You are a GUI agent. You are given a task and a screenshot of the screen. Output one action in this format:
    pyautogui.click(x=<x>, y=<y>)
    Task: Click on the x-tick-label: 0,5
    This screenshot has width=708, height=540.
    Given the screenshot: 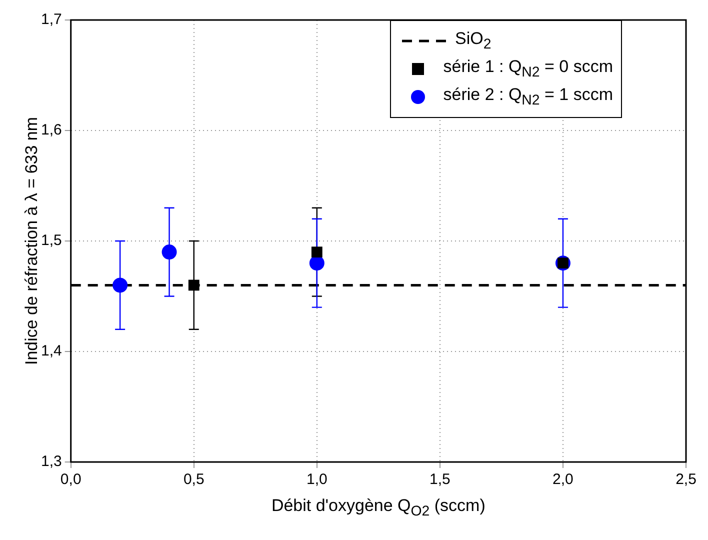 What is the action you would take?
    pyautogui.click(x=193, y=479)
    